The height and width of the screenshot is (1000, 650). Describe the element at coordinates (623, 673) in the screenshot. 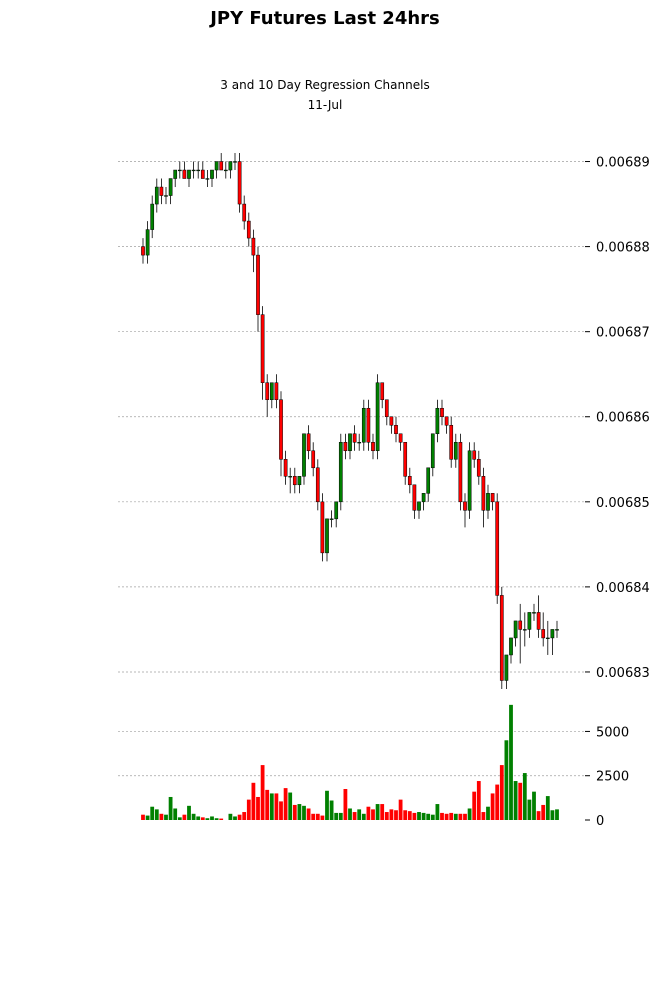

I see `price-tick-label: 0.00683` at that location.